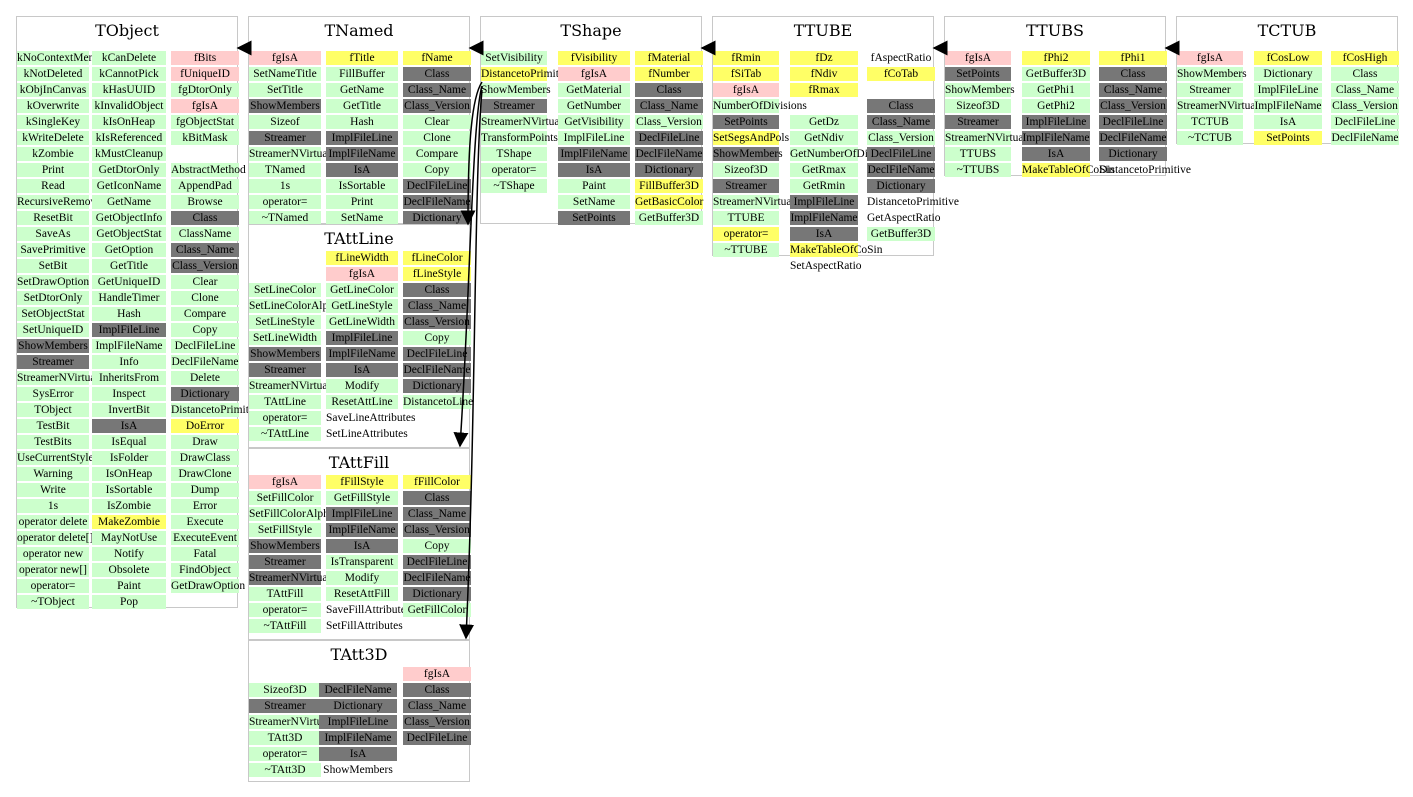 Image resolution: width=1413 pixels, height=797 pixels. What do you see at coordinates (205, 74) in the screenshot?
I see `member-cell: fUniqueID` at bounding box center [205, 74].